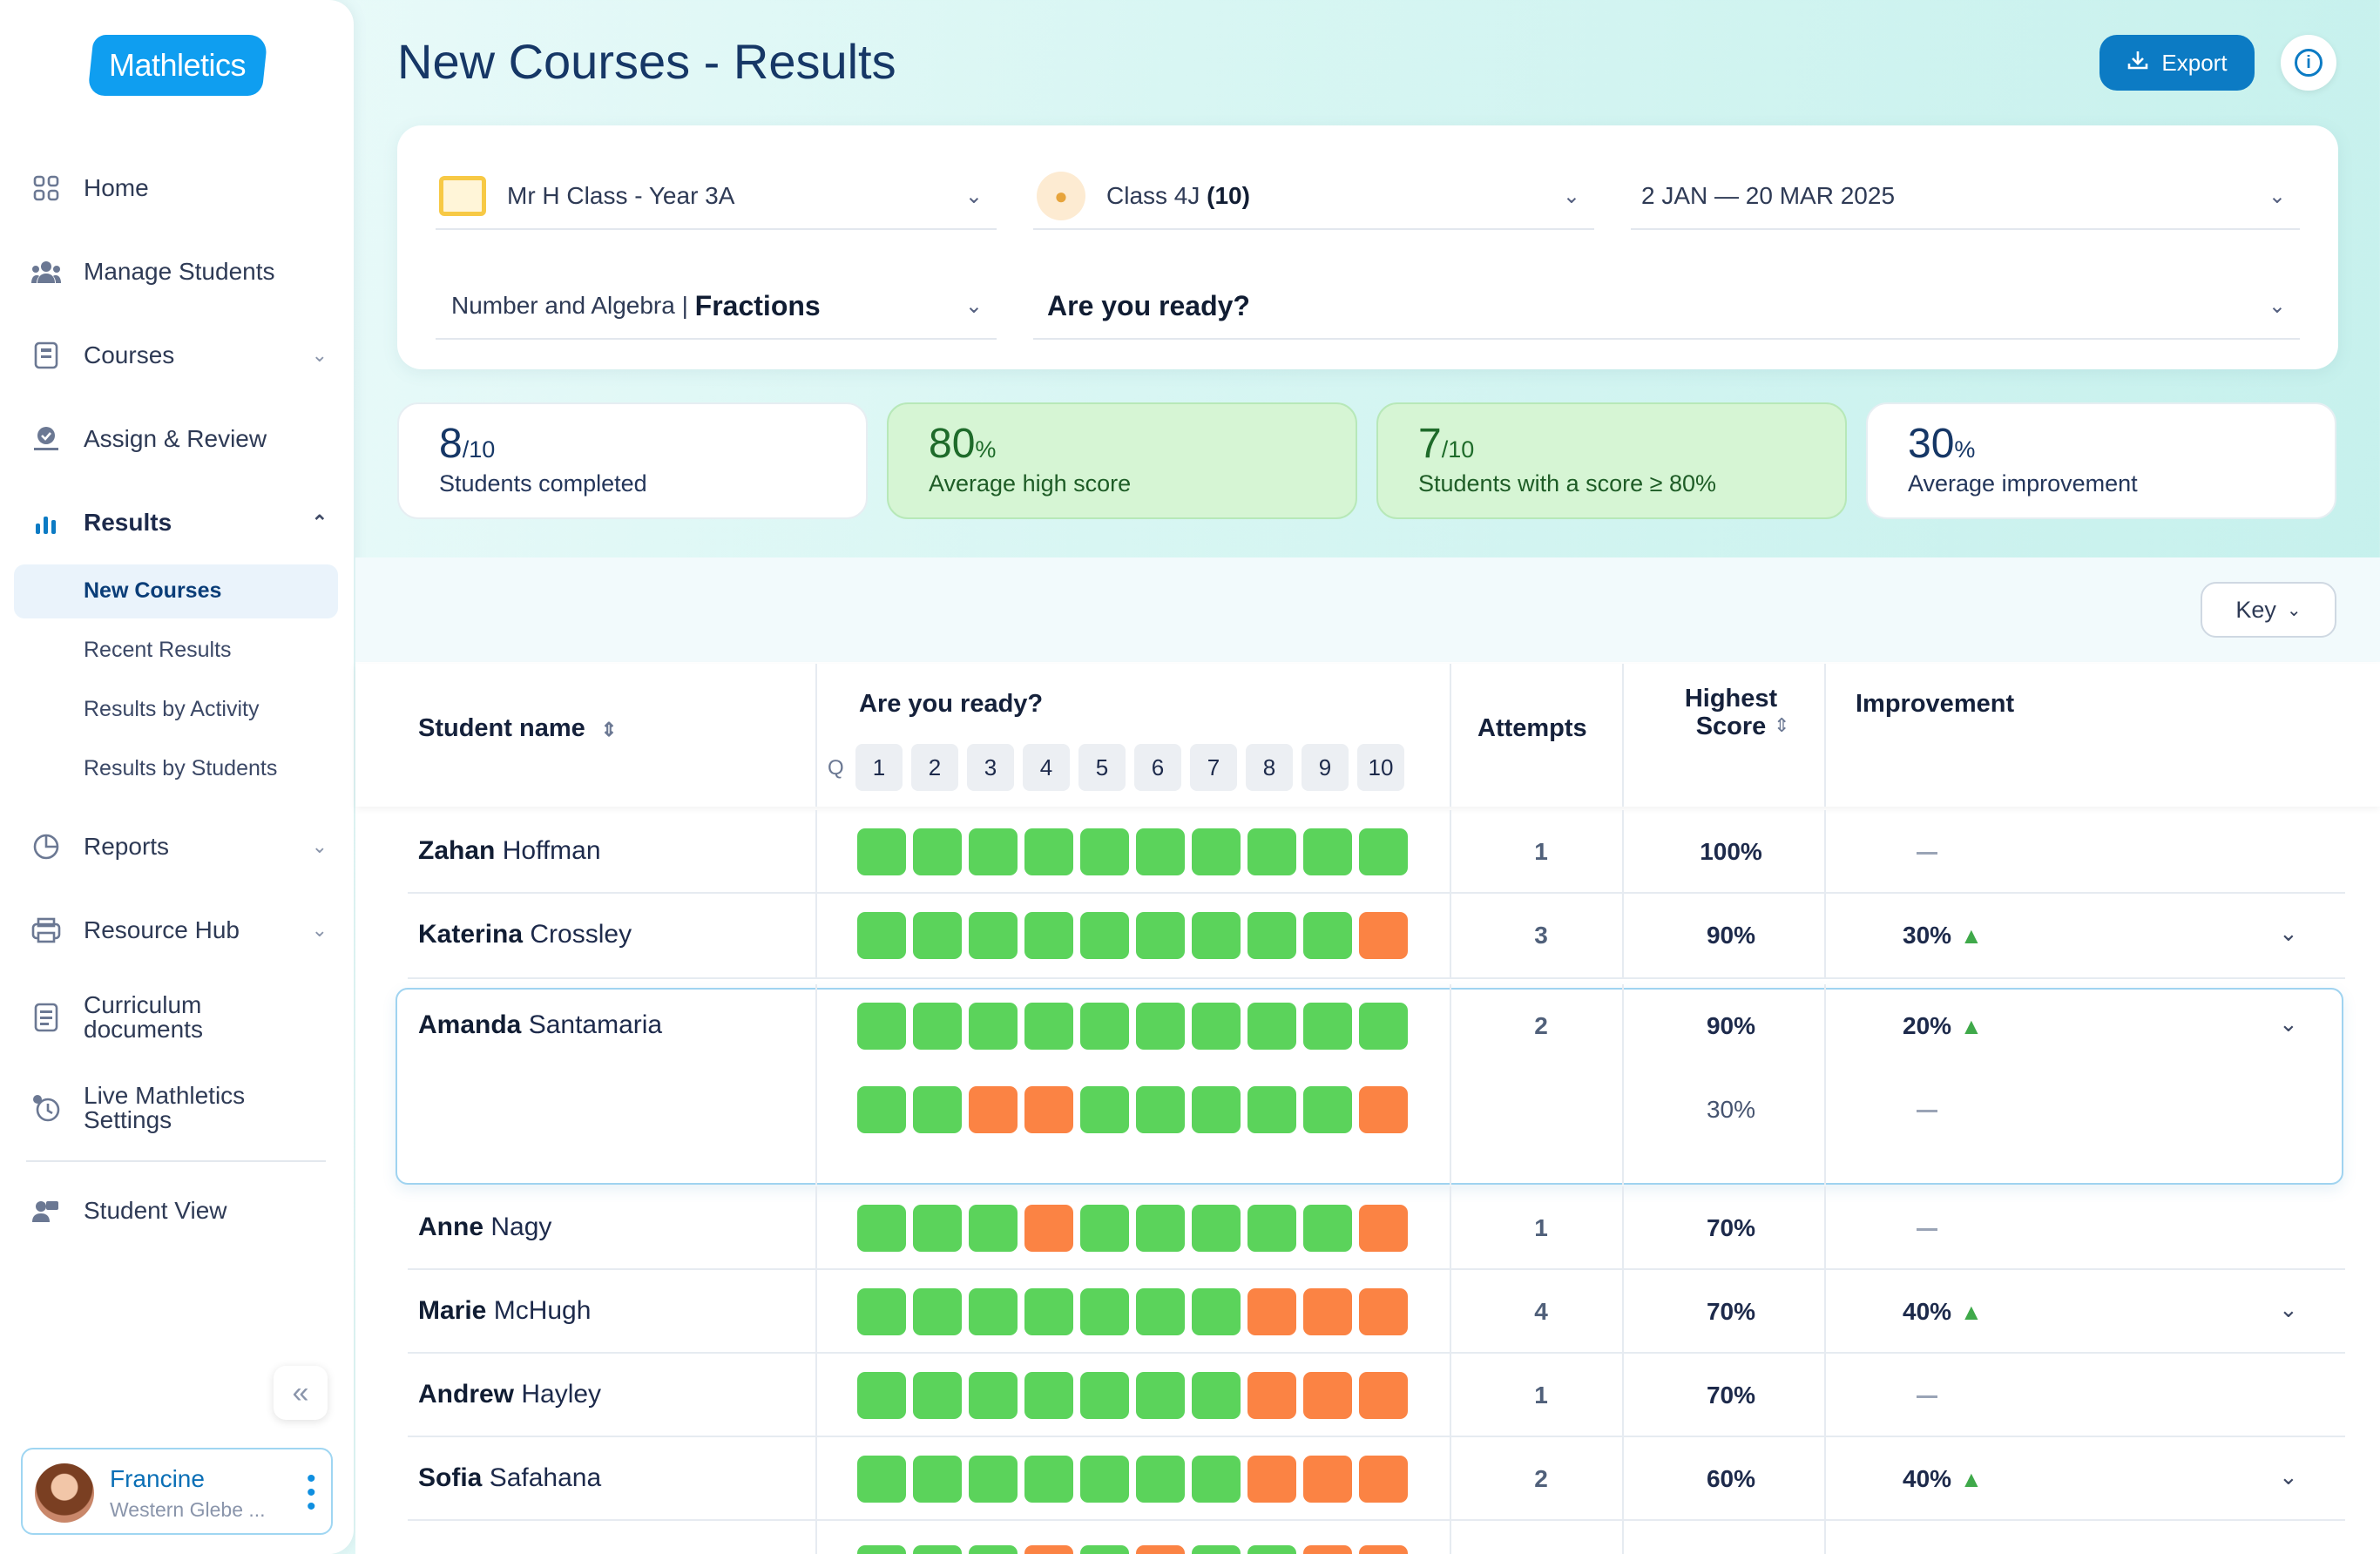 Image resolution: width=2380 pixels, height=1554 pixels. I want to click on table-row: Andrew Hayley 1 70%, so click(1367, 1395).